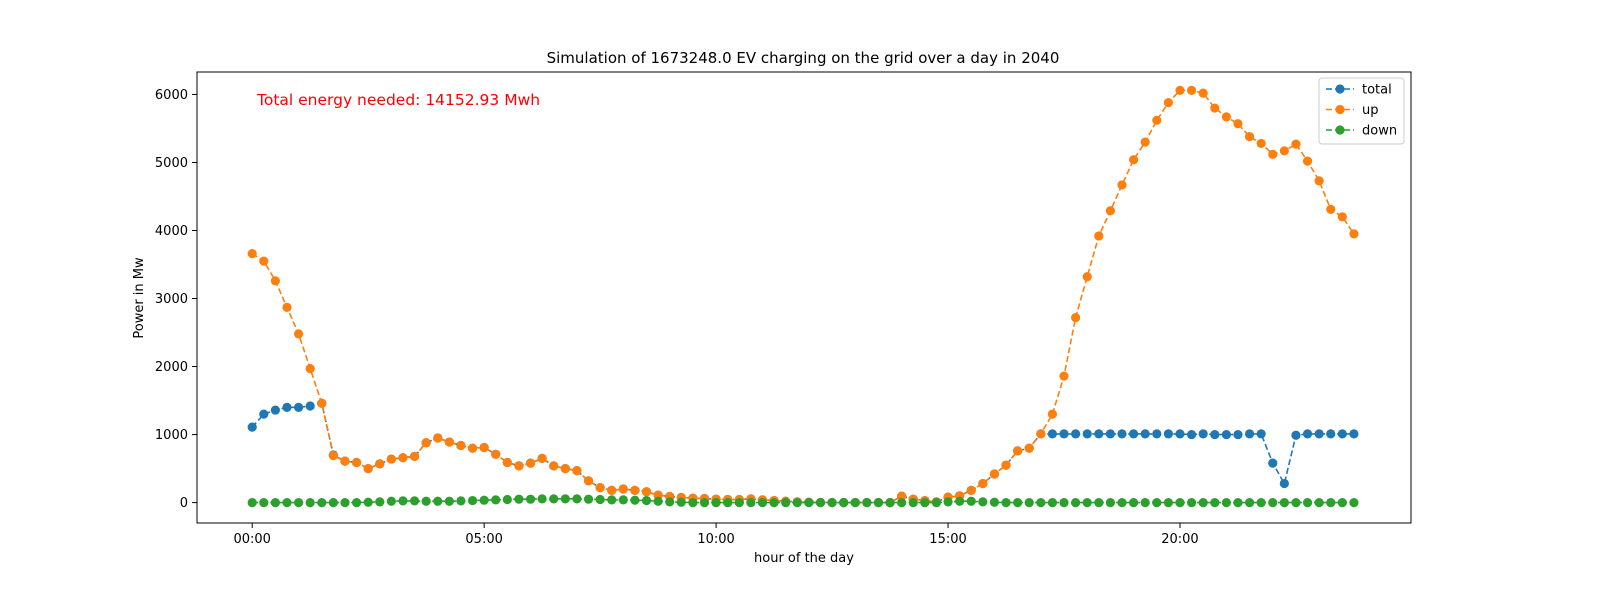 Image resolution: width=1600 pixels, height=600 pixels. Describe the element at coordinates (947, 539) in the screenshot. I see `x-tick-label: 15:00` at that location.